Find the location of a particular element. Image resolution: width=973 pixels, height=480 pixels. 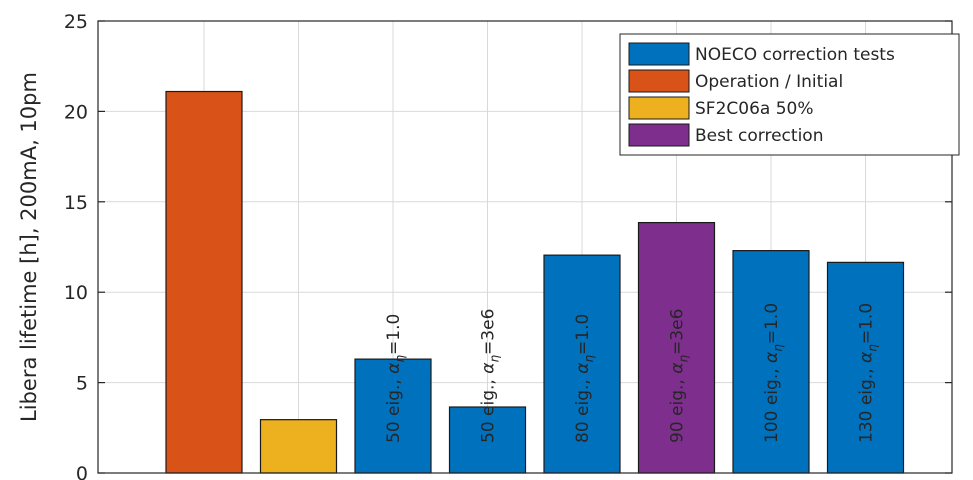

bar-label: 50 eig., αη=3e6 is located at coordinates (490, 376).